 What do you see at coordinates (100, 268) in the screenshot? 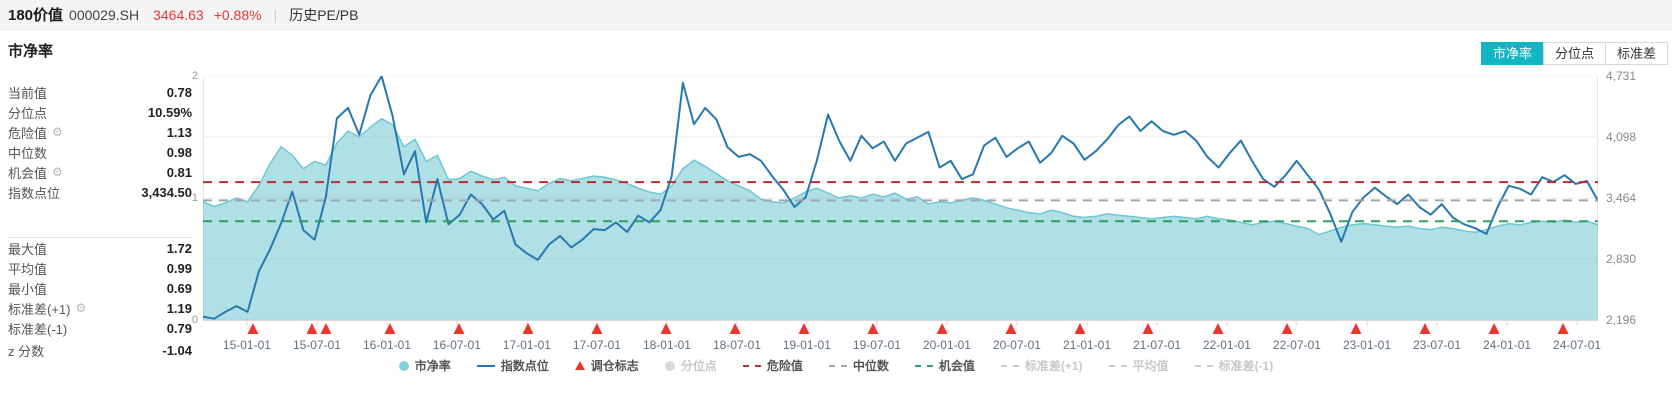
I see `stat-row: 平均值 0.99` at bounding box center [100, 268].